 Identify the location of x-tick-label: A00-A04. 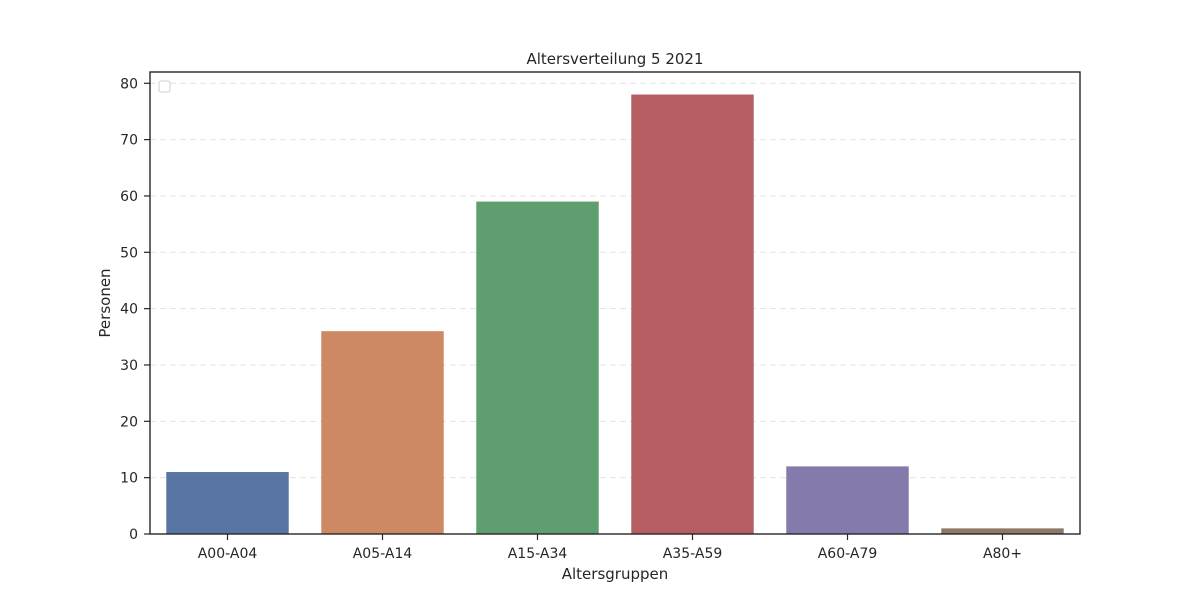
(228, 554).